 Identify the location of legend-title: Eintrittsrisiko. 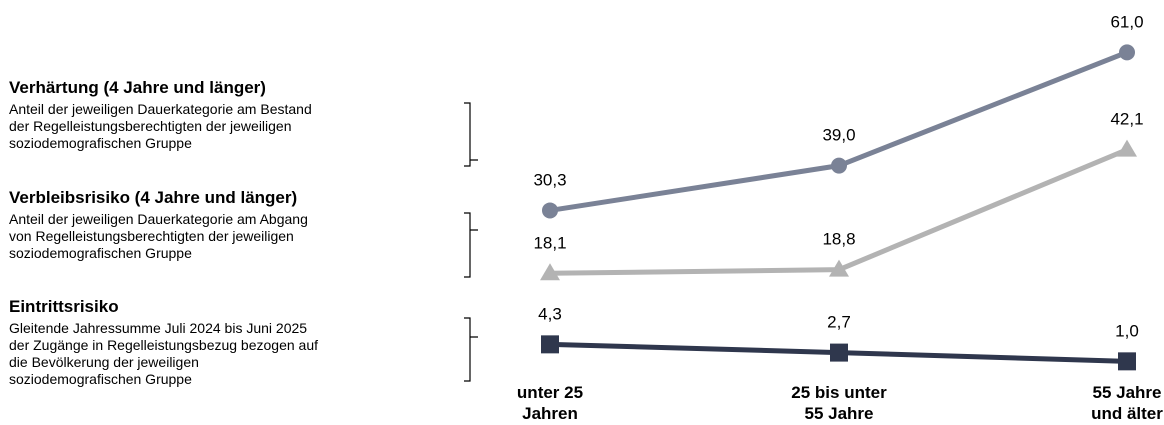
(64, 306).